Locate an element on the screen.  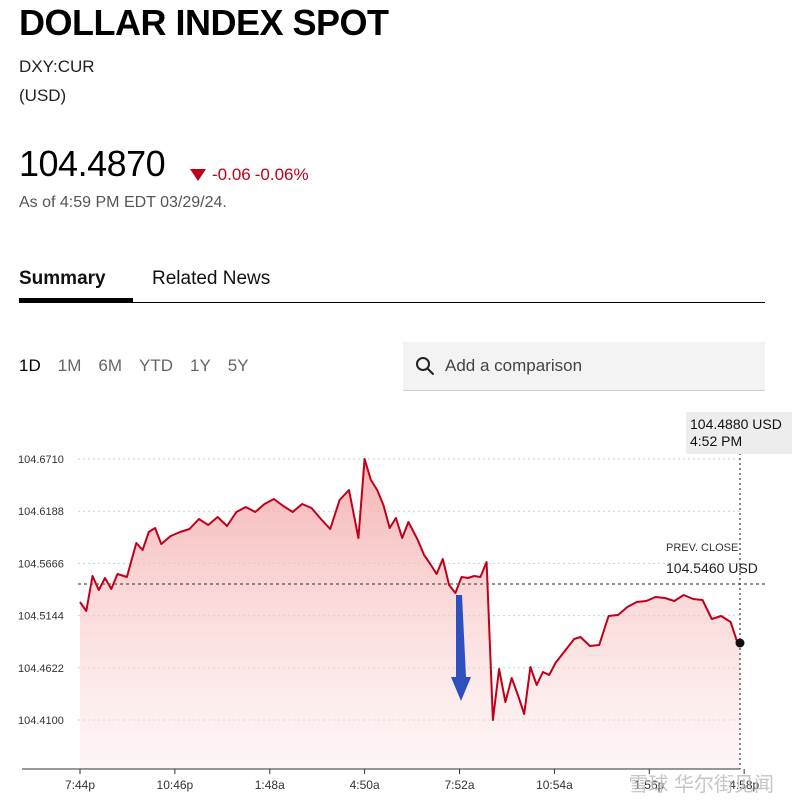
as-of-timestamp: As of 4:59 PM EDT 03/29/24. is located at coordinates (123, 202).